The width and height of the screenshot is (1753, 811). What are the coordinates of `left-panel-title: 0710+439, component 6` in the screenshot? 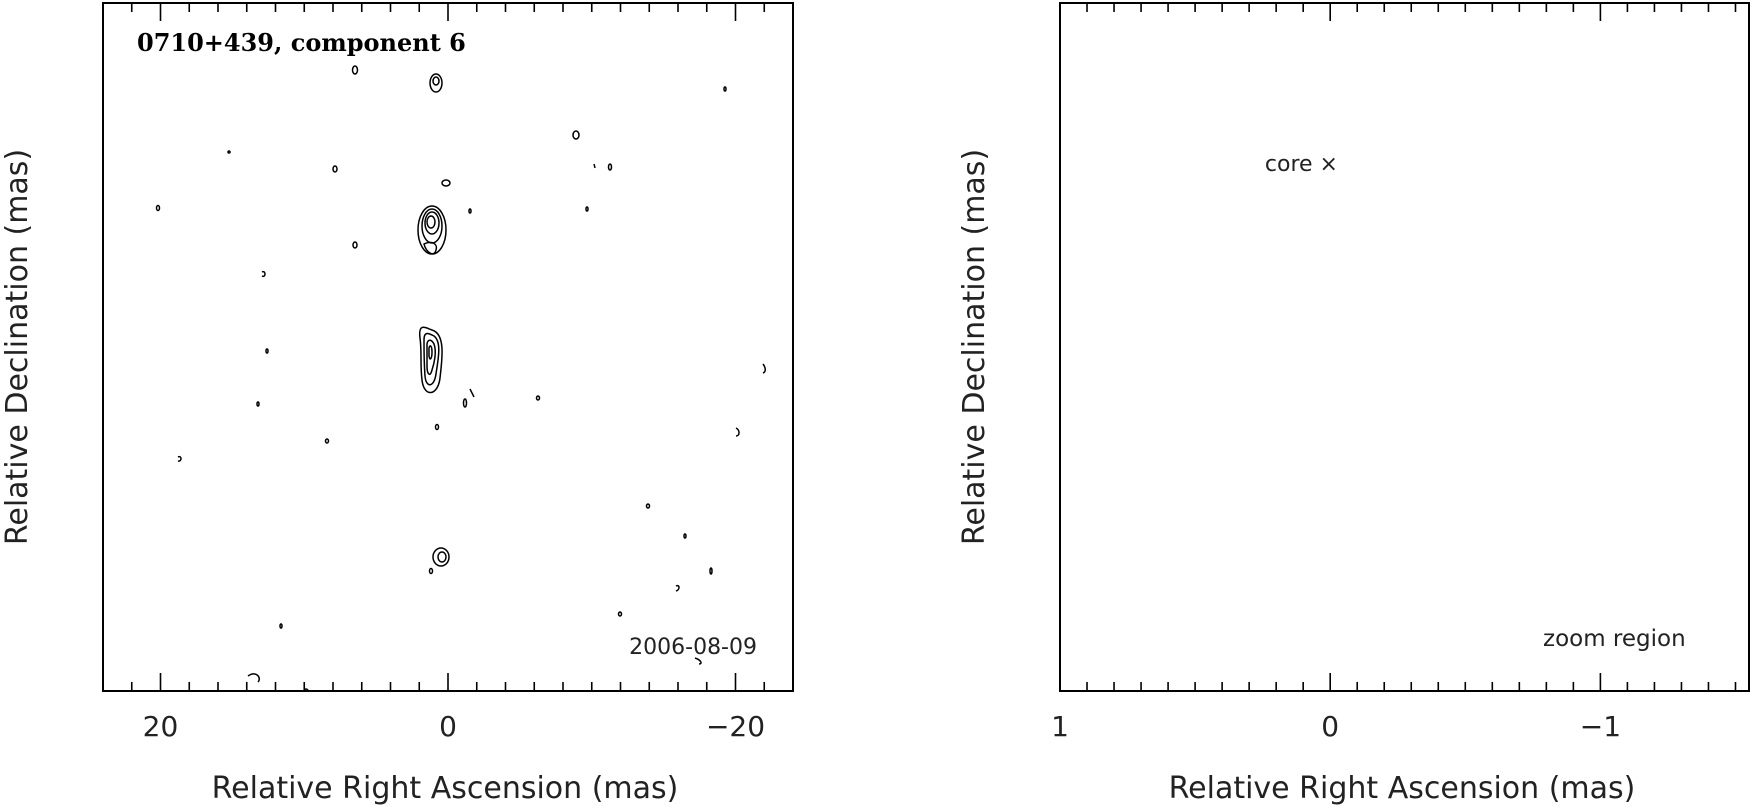 It's located at (301, 42).